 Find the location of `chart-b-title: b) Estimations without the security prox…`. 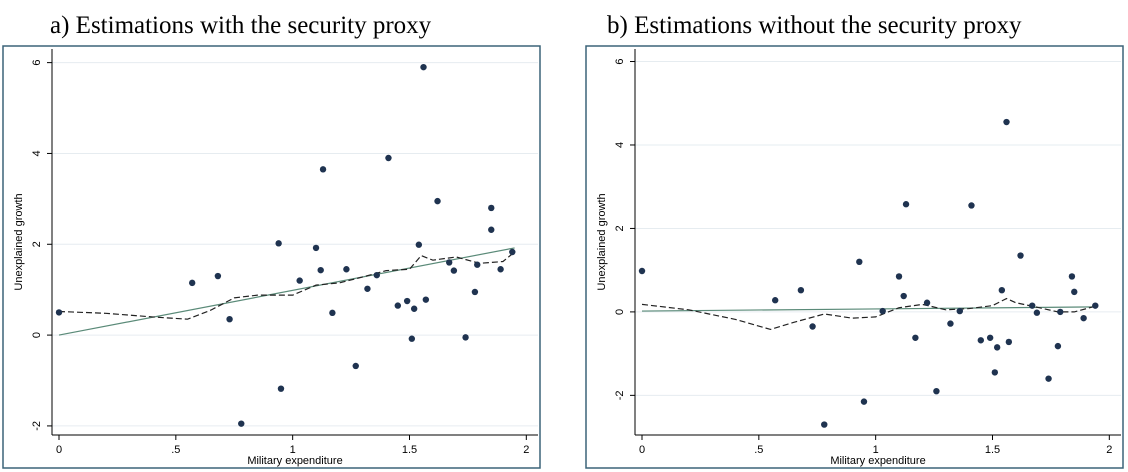

chart-b-title: b) Estimations without the security prox… is located at coordinates (814, 25).